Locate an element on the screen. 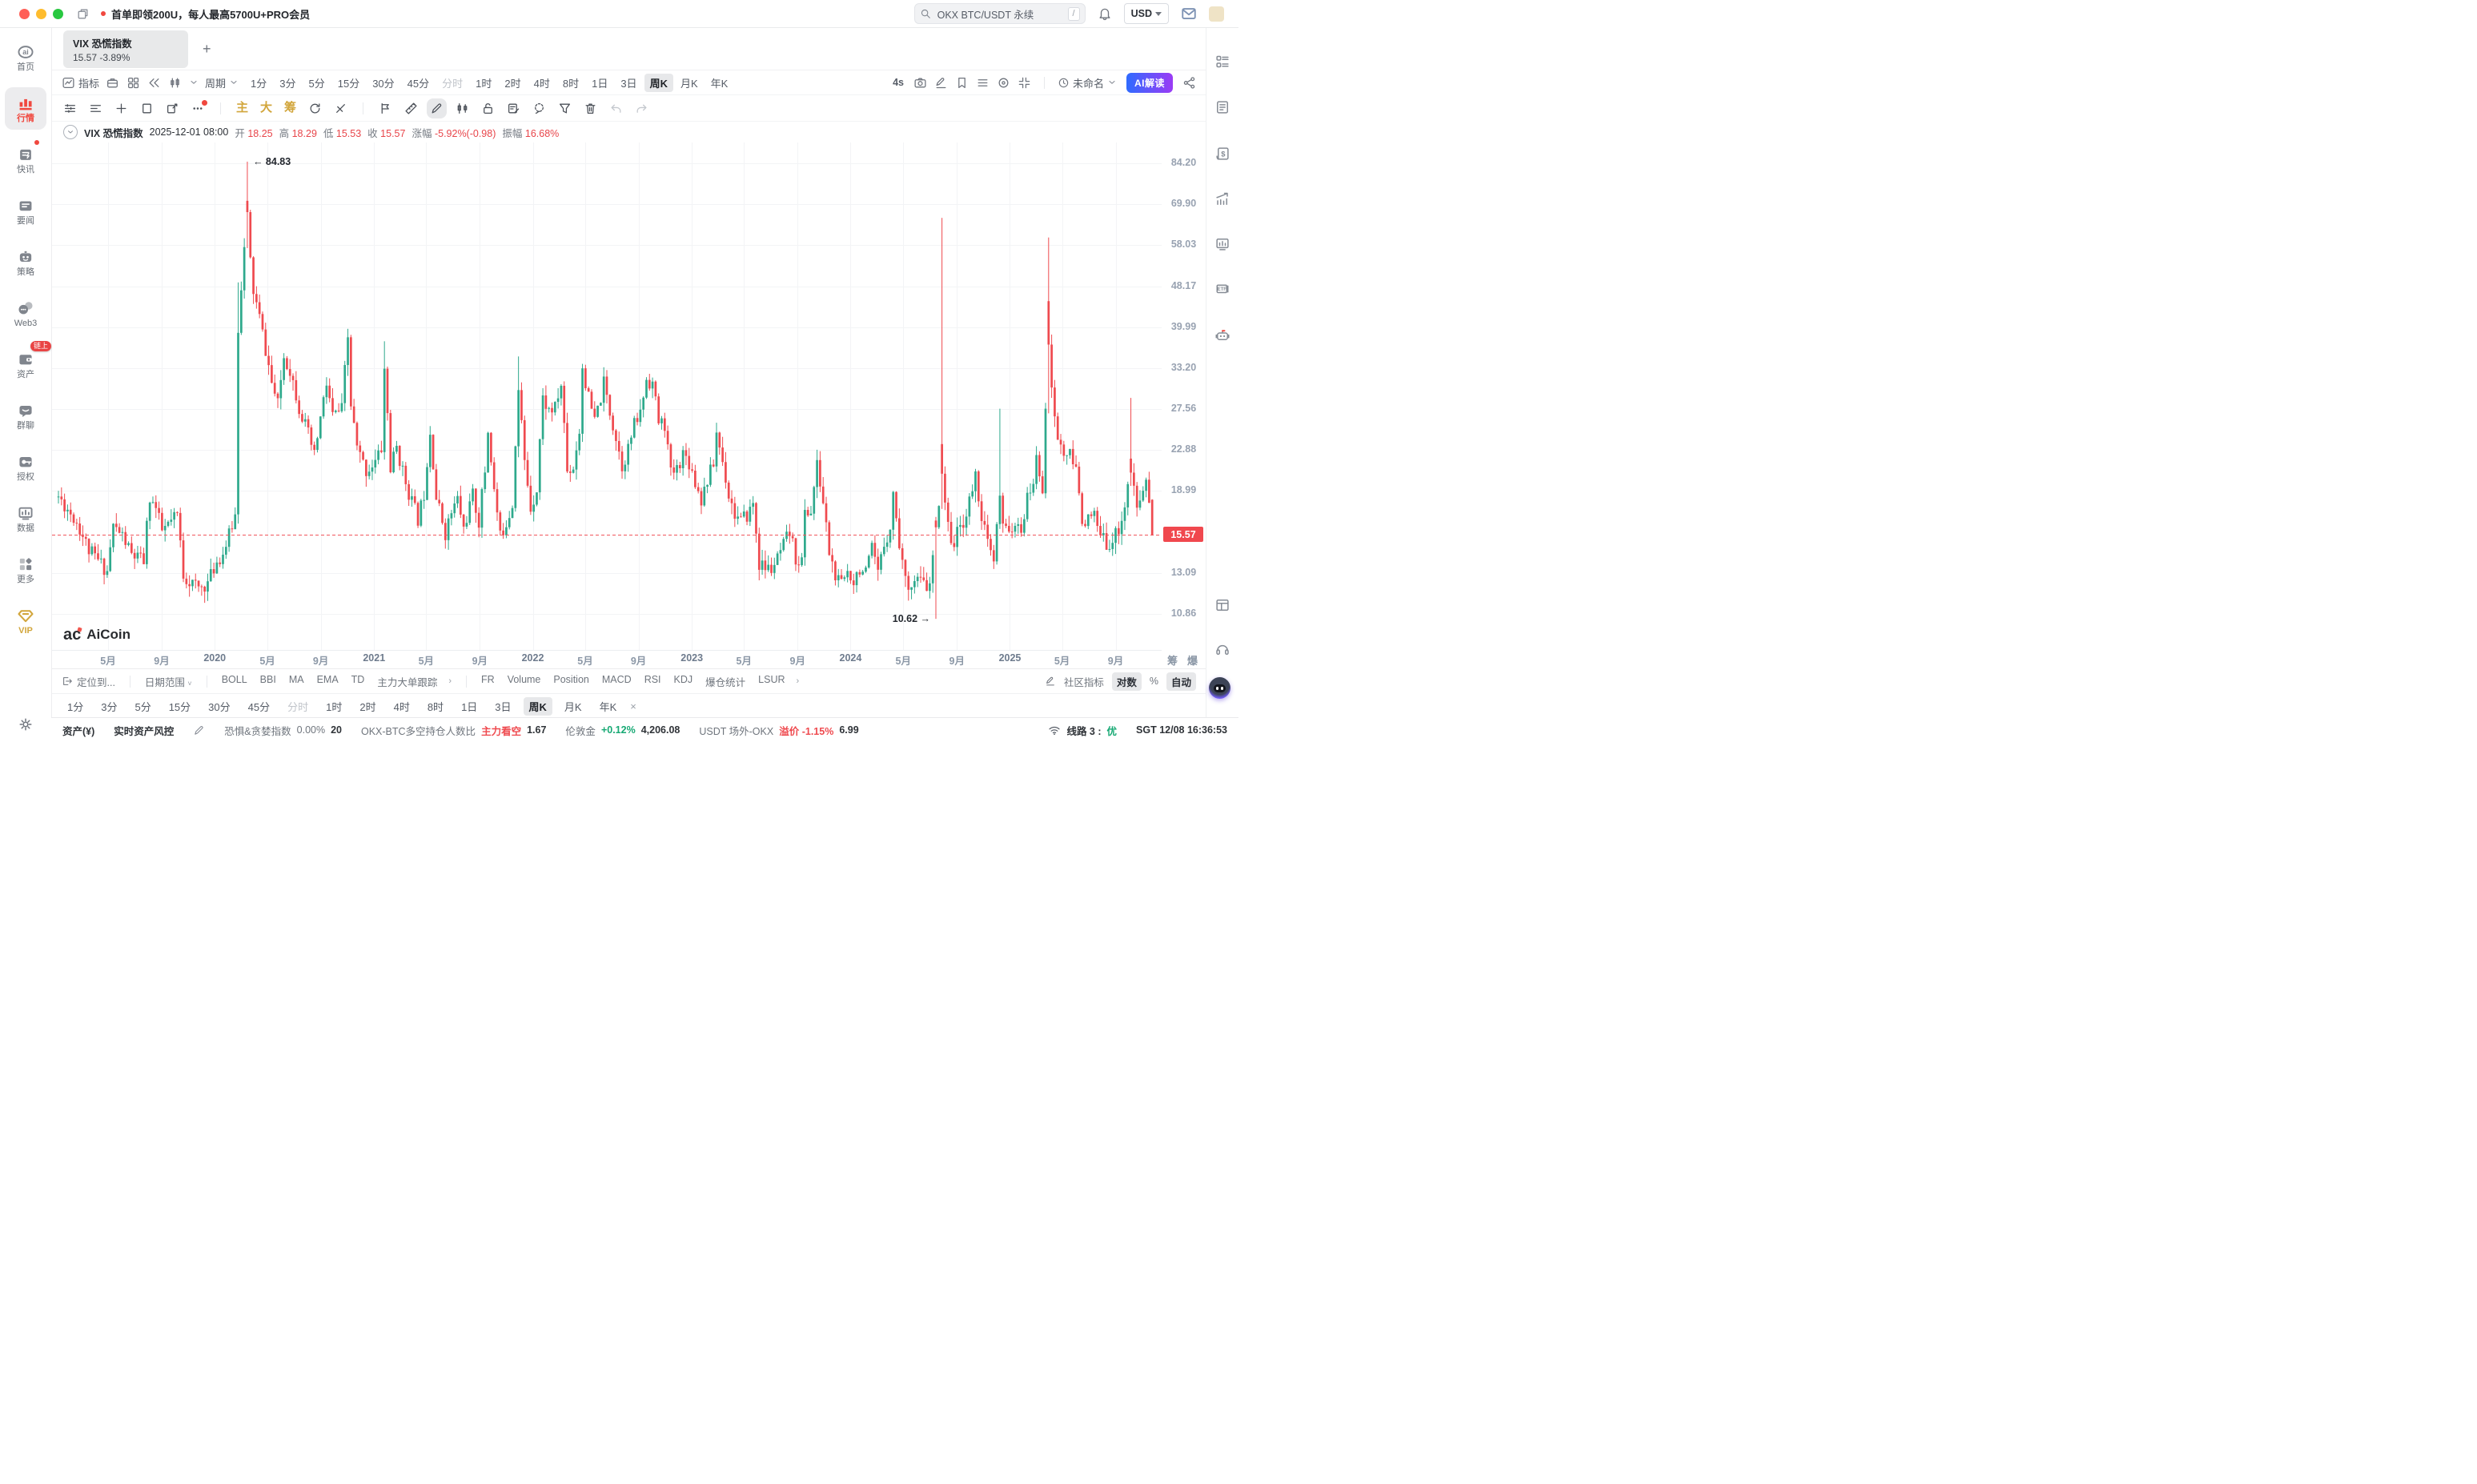 The height and width of the screenshot is (1484, 2477). finance-doc-icon: $ is located at coordinates (1222, 154).